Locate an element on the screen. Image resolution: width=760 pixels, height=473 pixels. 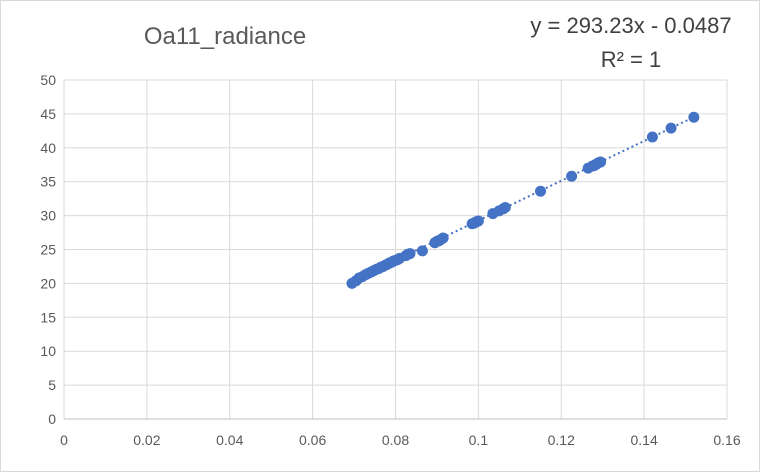
y-tick-label: 35 is located at coordinates (48, 182).